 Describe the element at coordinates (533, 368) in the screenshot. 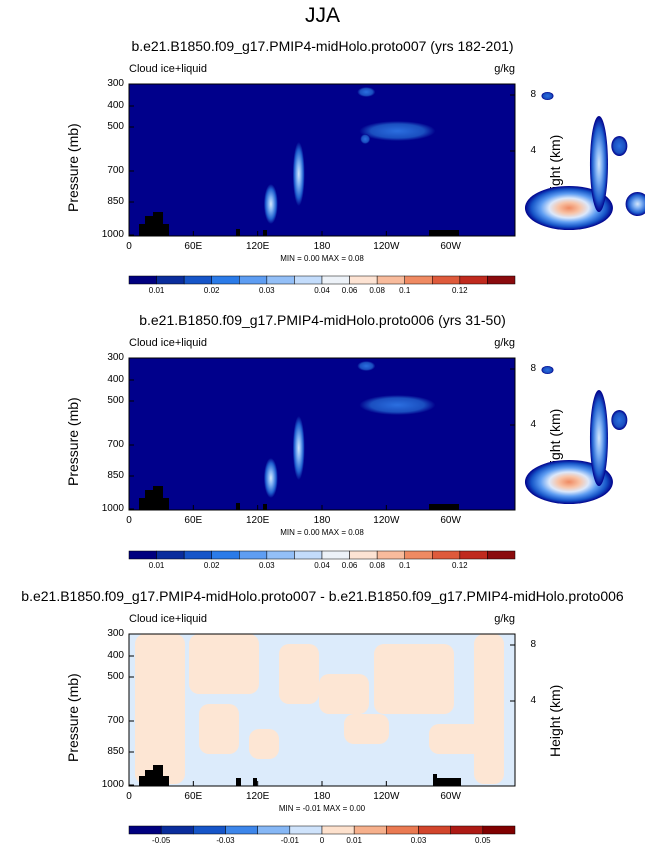

I see `height-tick-label: 8` at that location.